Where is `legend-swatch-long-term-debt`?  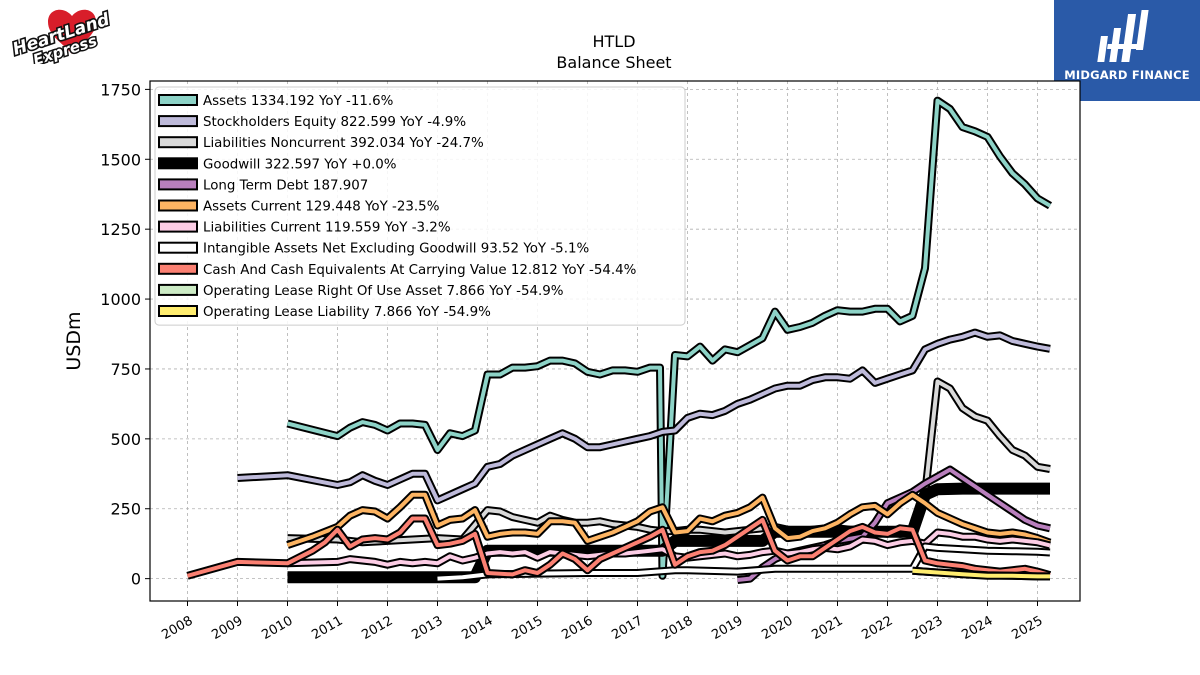 legend-swatch-long-term-debt is located at coordinates (178, 184).